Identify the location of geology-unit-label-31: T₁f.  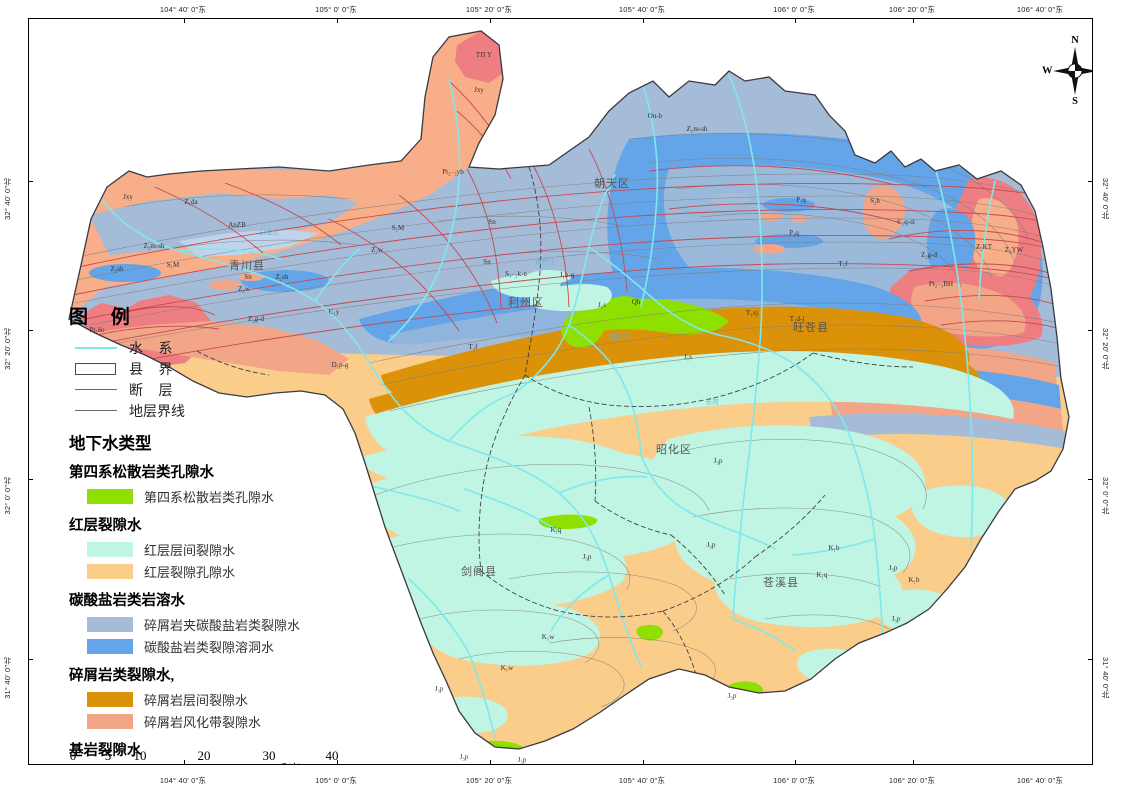
(843, 264).